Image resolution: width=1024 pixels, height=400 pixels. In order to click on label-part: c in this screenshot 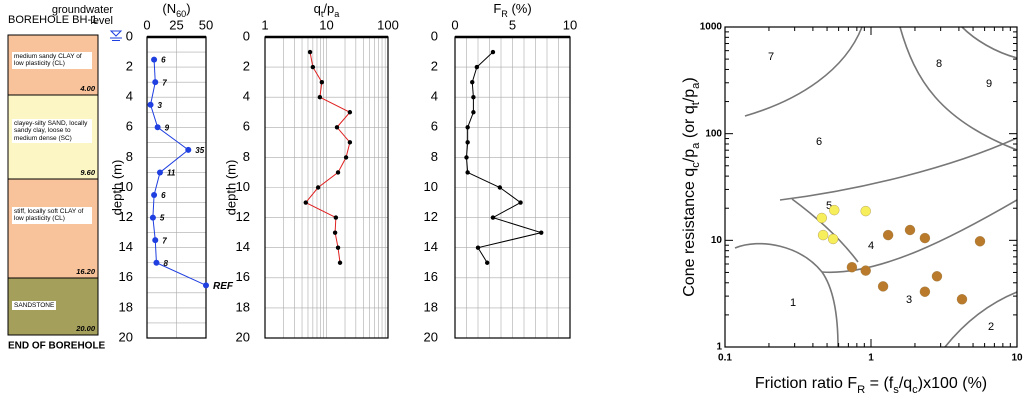, I will do `click(915, 390)`.